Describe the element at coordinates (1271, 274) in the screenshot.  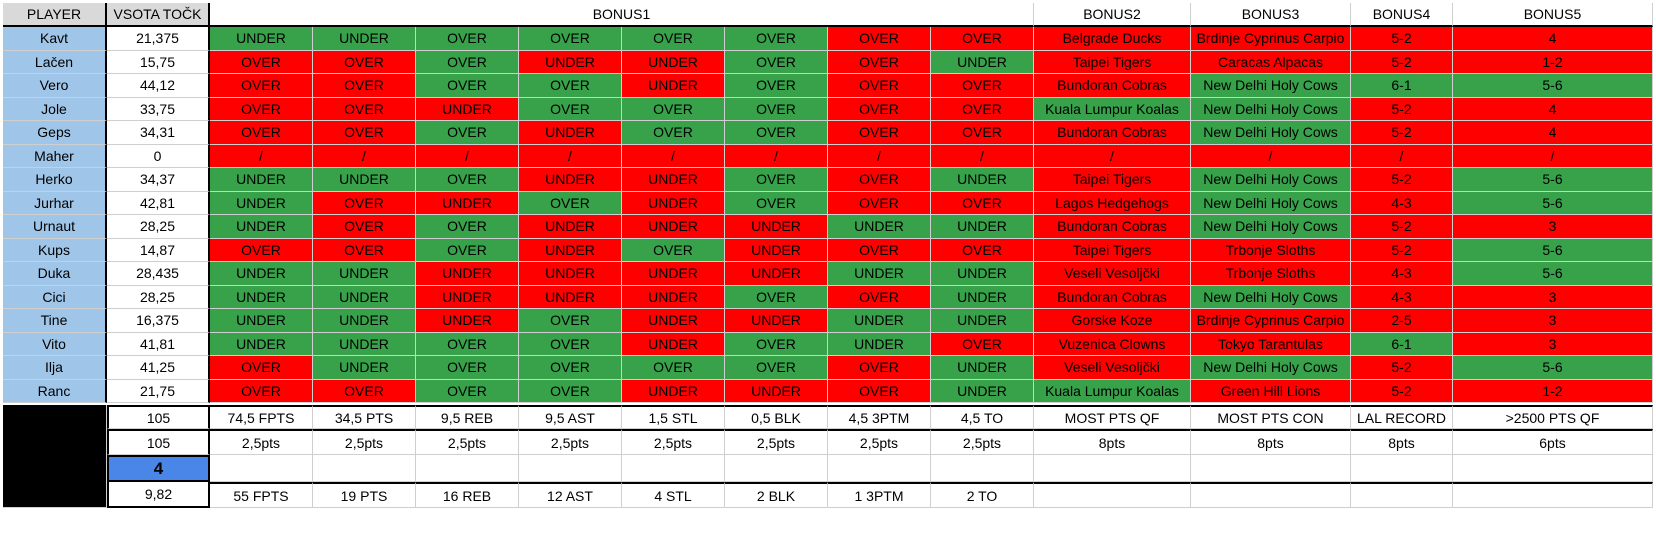
I see `pick-cell: Trbonje Sloths` at that location.